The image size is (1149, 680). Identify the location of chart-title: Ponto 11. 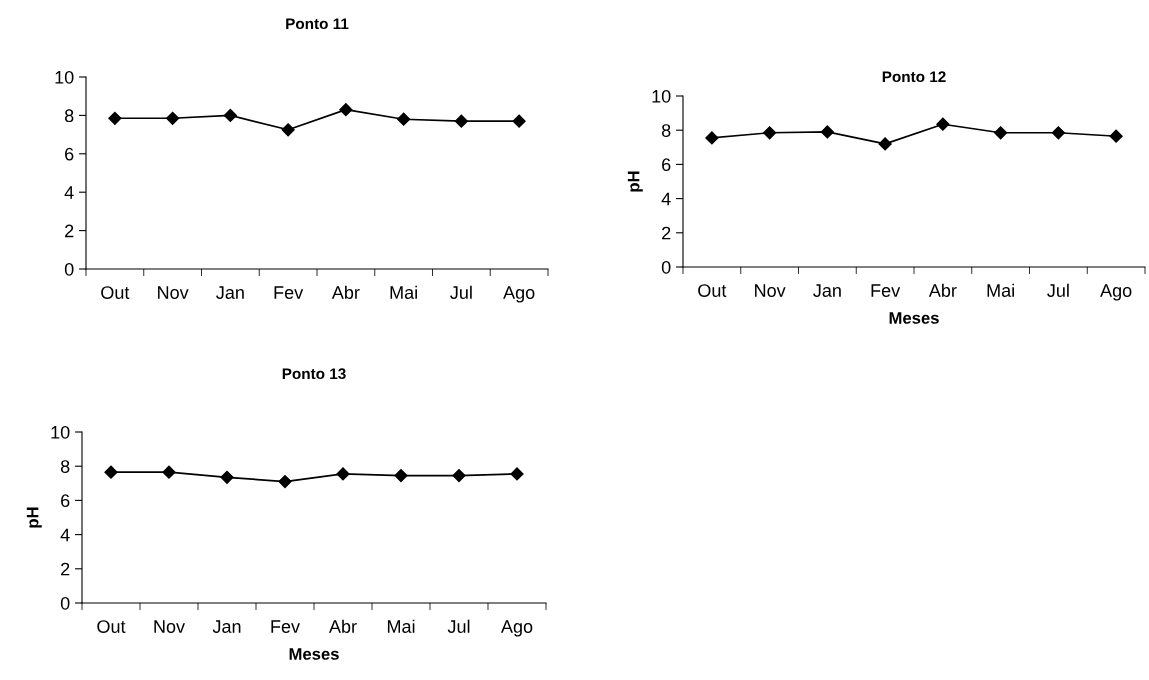
(317, 24).